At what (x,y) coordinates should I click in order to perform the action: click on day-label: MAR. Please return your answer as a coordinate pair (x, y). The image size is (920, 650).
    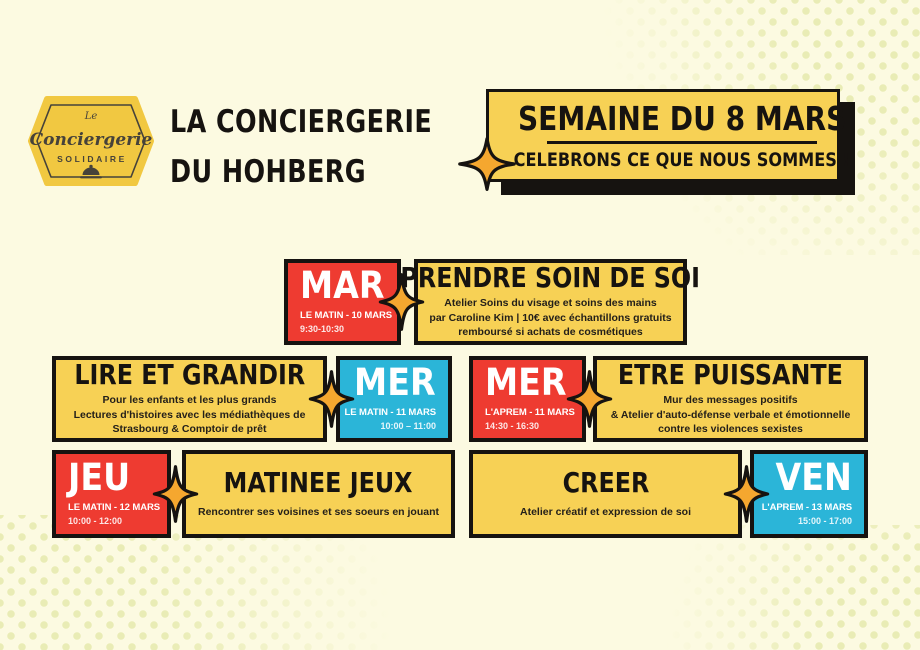
    Looking at the image, I should click on (342, 285).